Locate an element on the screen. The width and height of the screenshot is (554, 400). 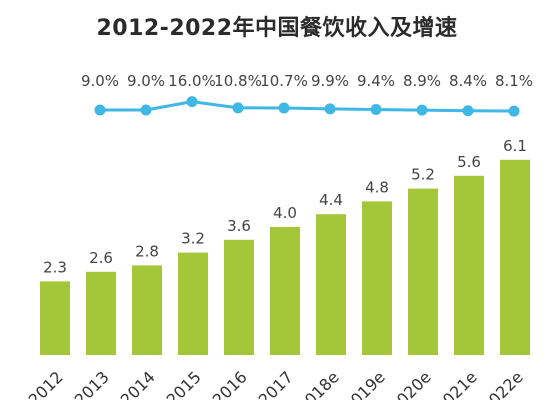
bar-2016 is located at coordinates (239, 297).